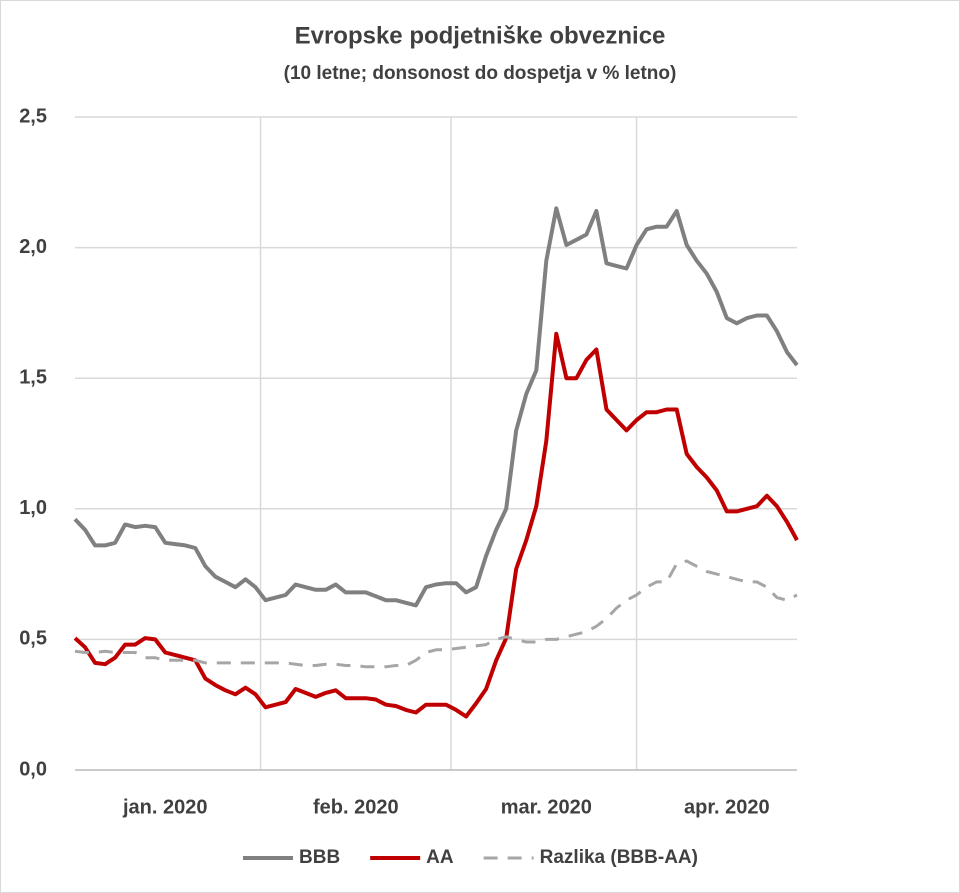 The image size is (960, 893). Describe the element at coordinates (619, 857) in the screenshot. I see `legend-label: Razlika (BBB-AA)` at that location.